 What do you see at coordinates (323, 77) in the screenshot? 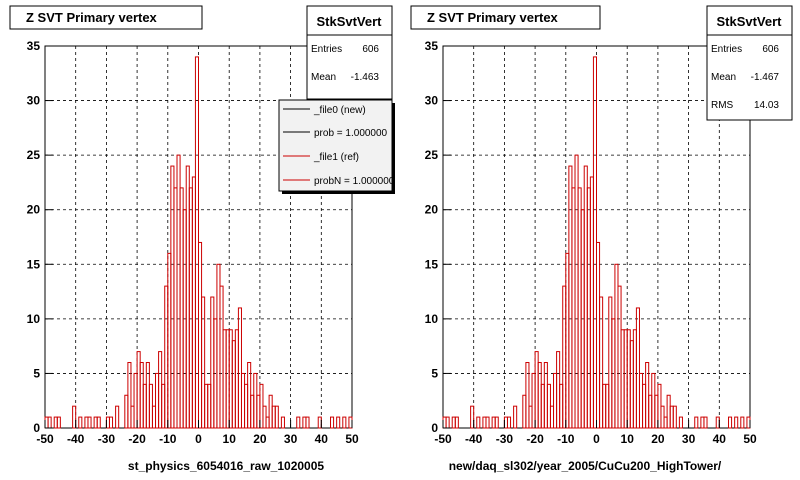
I see `left-stats-mean-label: Mean` at bounding box center [323, 77].